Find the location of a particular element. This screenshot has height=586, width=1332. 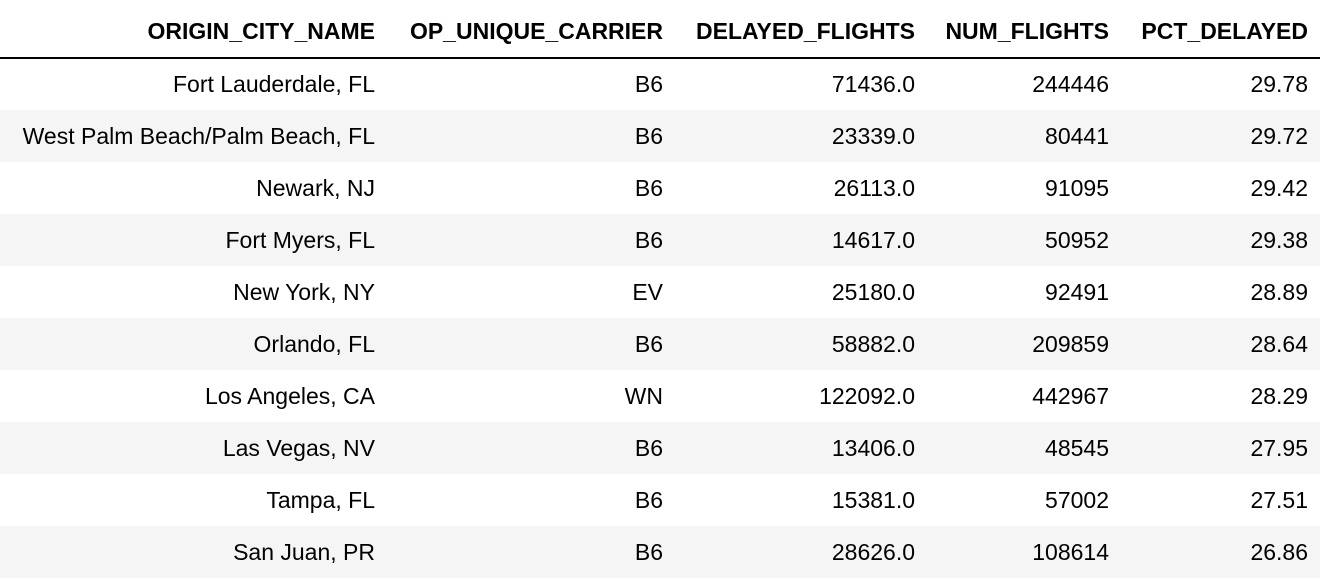

column-header-num-flights: NUM_FLIGHTS is located at coordinates (1024, 32).